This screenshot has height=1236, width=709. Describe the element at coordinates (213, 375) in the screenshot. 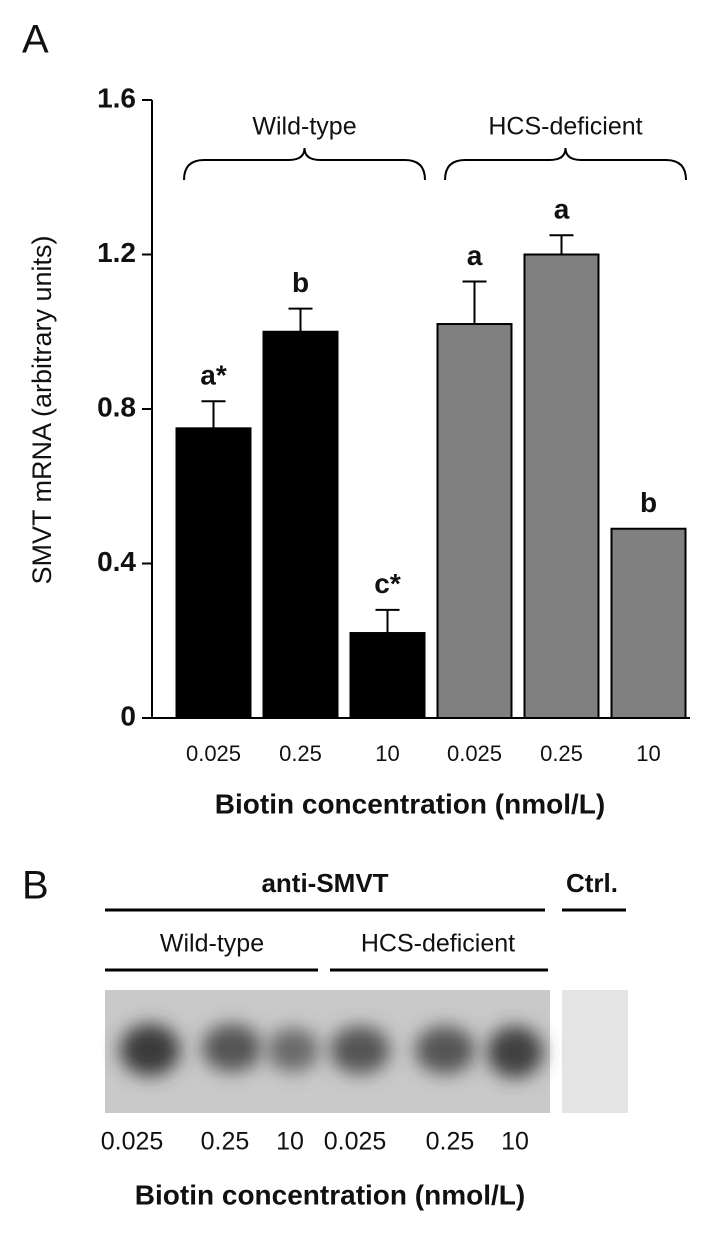

I see `annotation: a*` at that location.